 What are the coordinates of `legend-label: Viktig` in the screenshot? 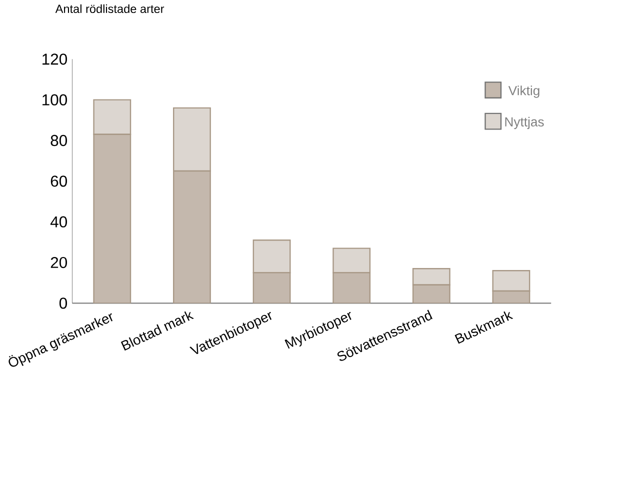 It's located at (524, 92).